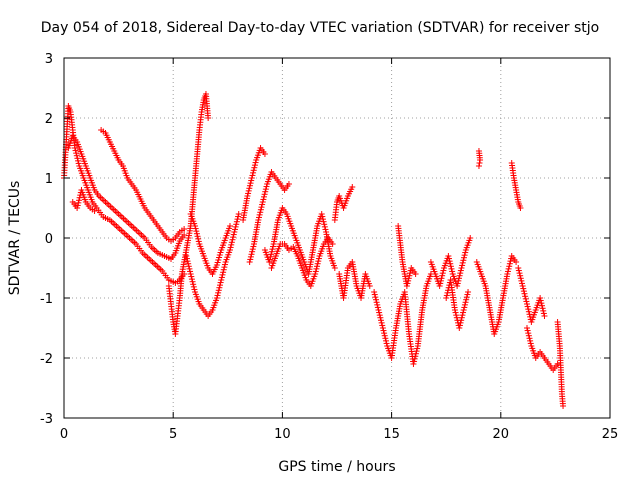 Image resolution: width=640 pixels, height=480 pixels. I want to click on y-tick-label: -2, so click(46, 359).